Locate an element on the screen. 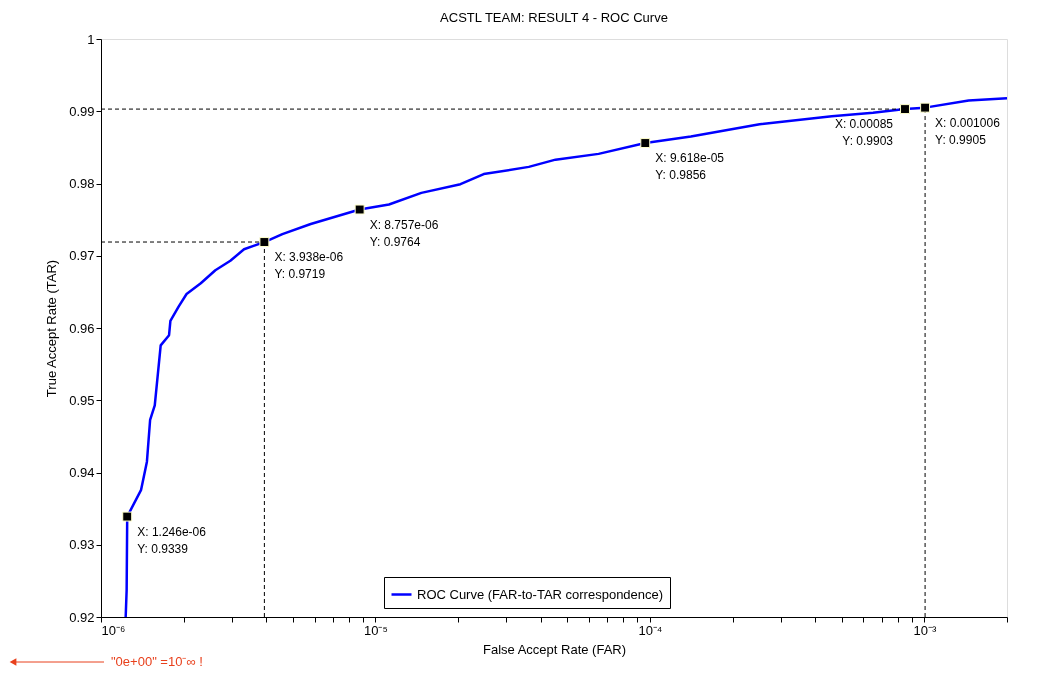  annotation: X: 8.757e-06 Y: 0.9764 is located at coordinates (404, 233).